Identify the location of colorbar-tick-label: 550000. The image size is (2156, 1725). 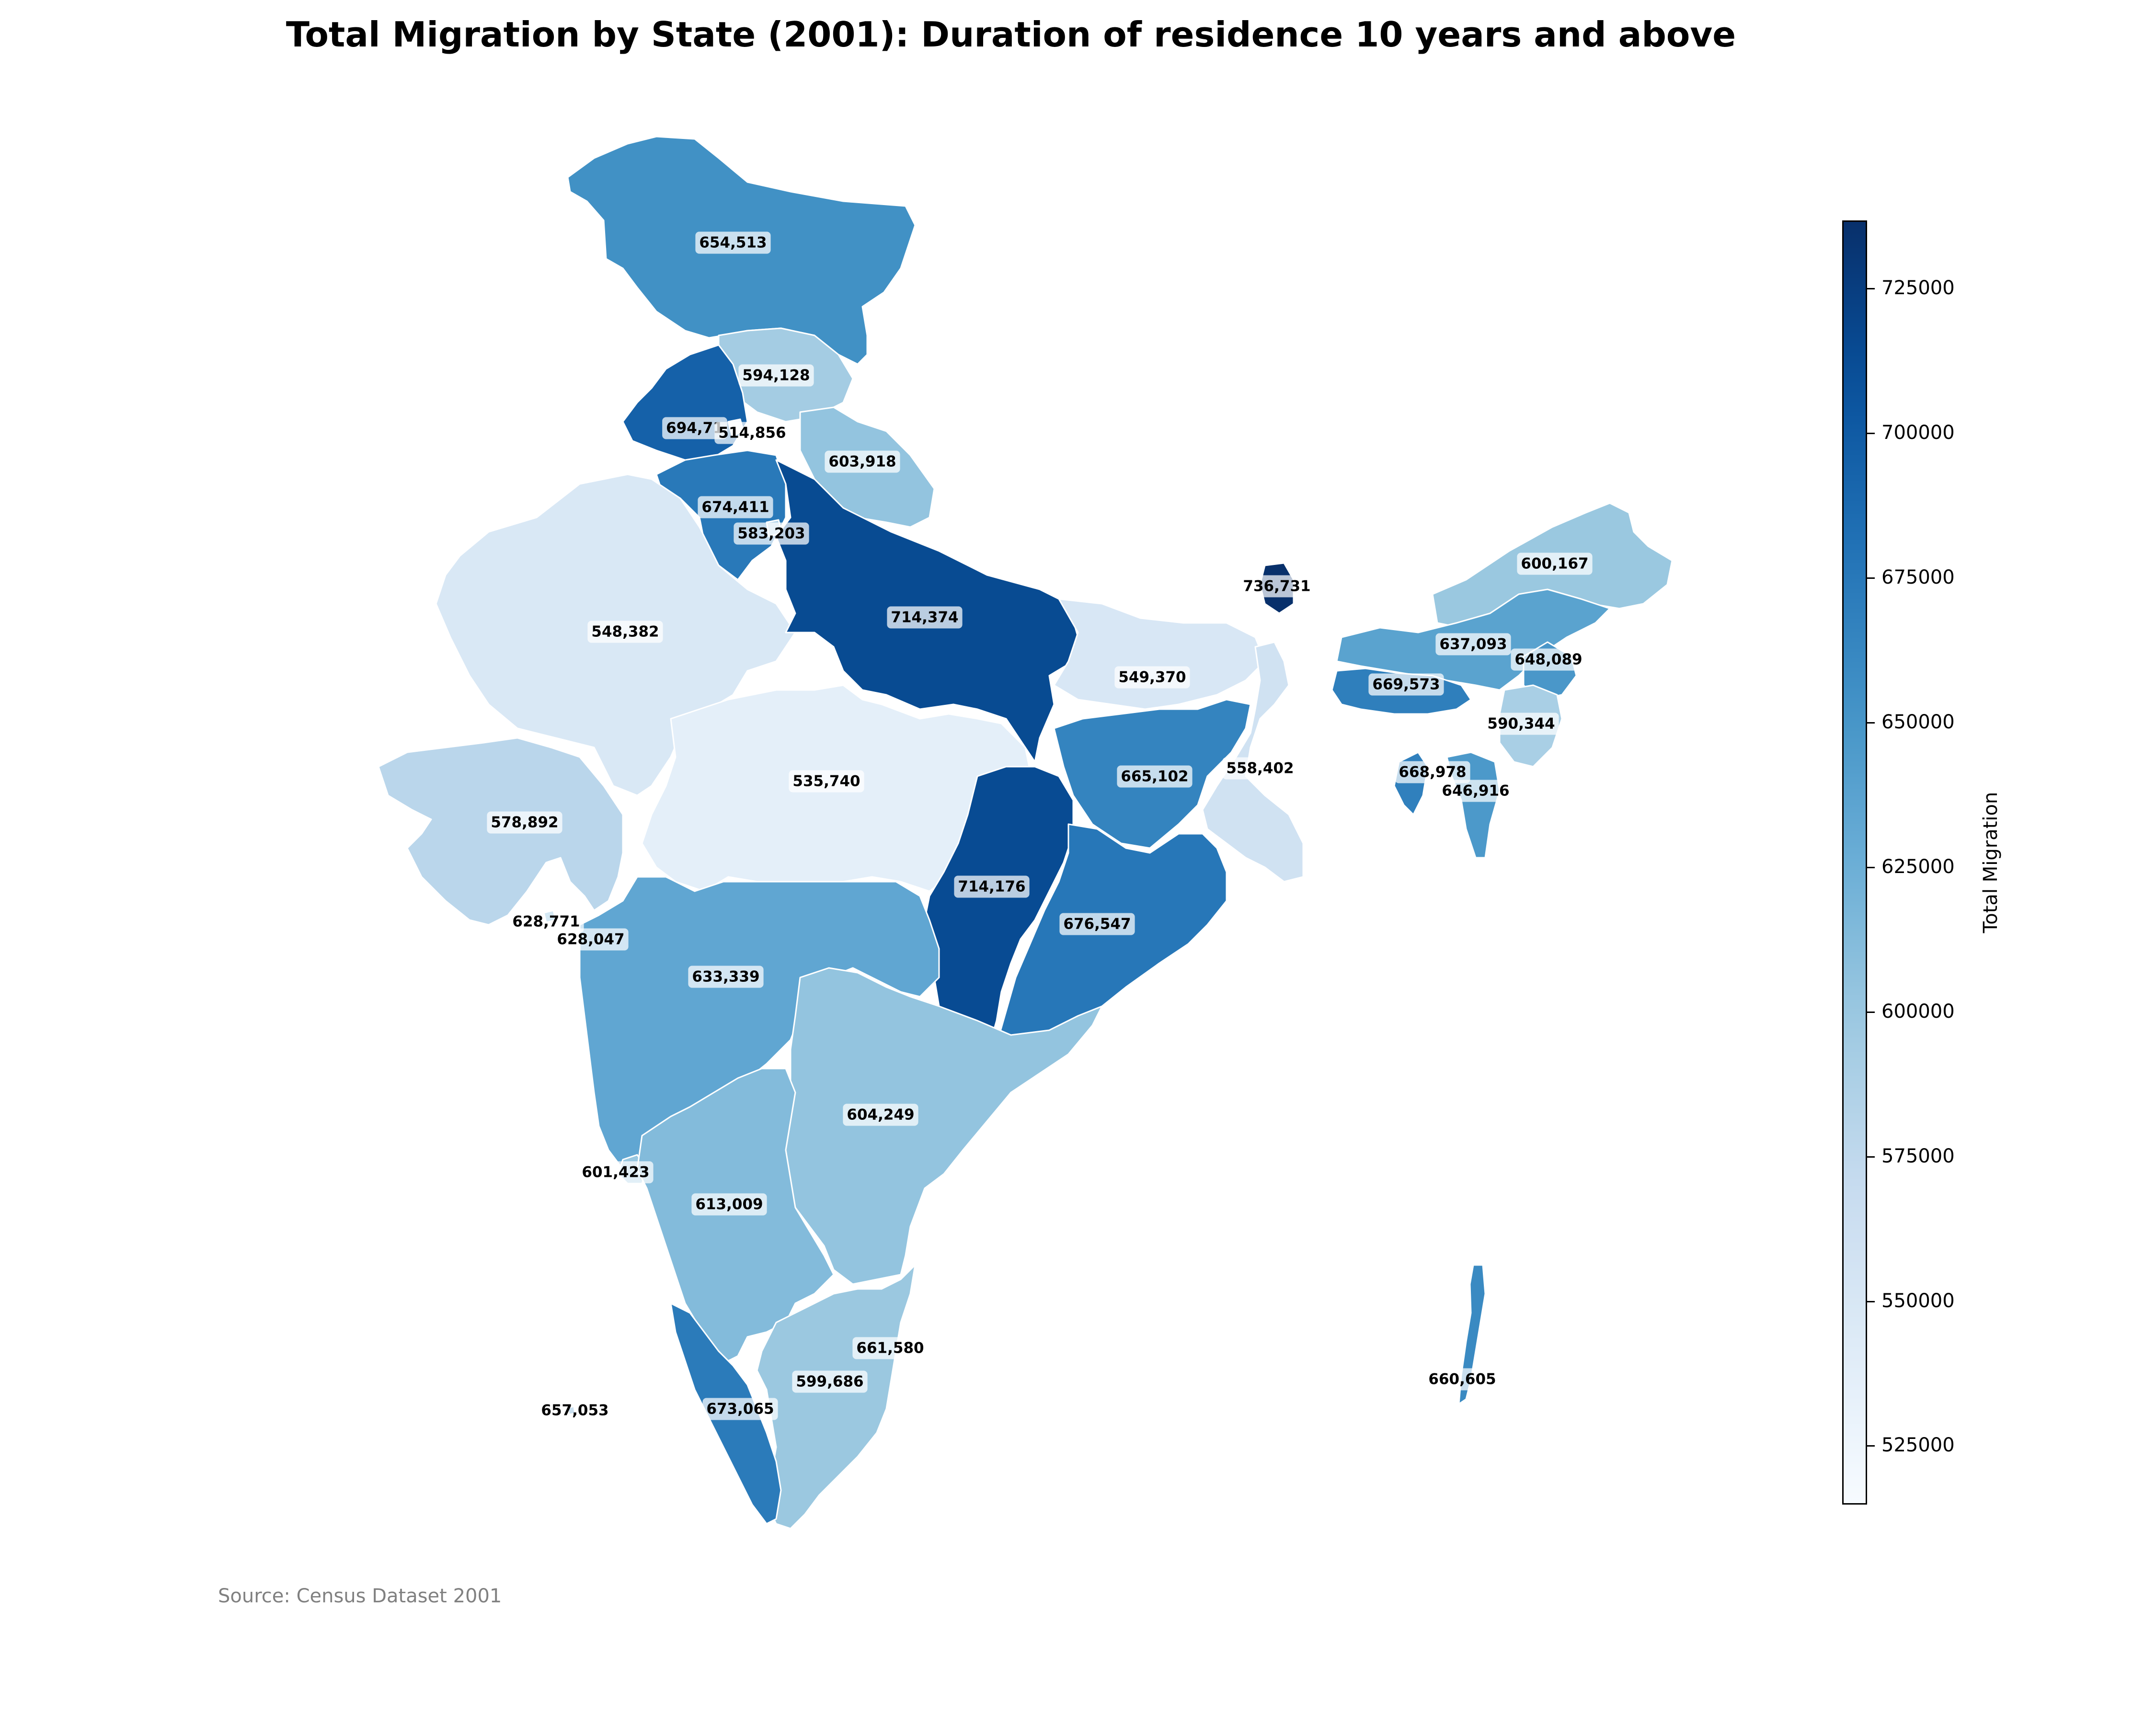
(1918, 1300).